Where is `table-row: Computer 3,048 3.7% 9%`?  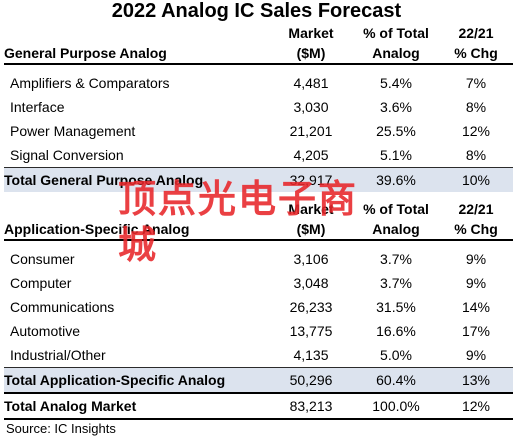
table-row: Computer 3,048 3.7% 9% is located at coordinates (258, 283).